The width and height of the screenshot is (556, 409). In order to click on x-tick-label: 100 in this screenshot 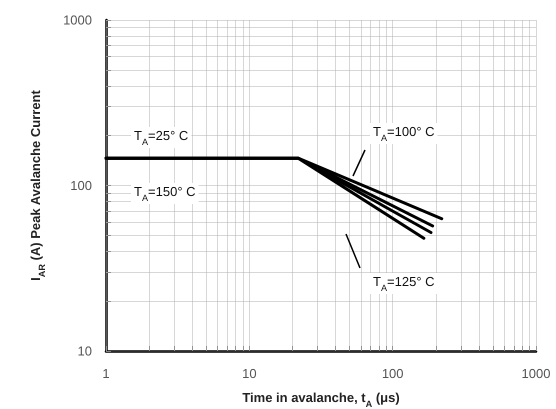, I will do `click(393, 373)`.